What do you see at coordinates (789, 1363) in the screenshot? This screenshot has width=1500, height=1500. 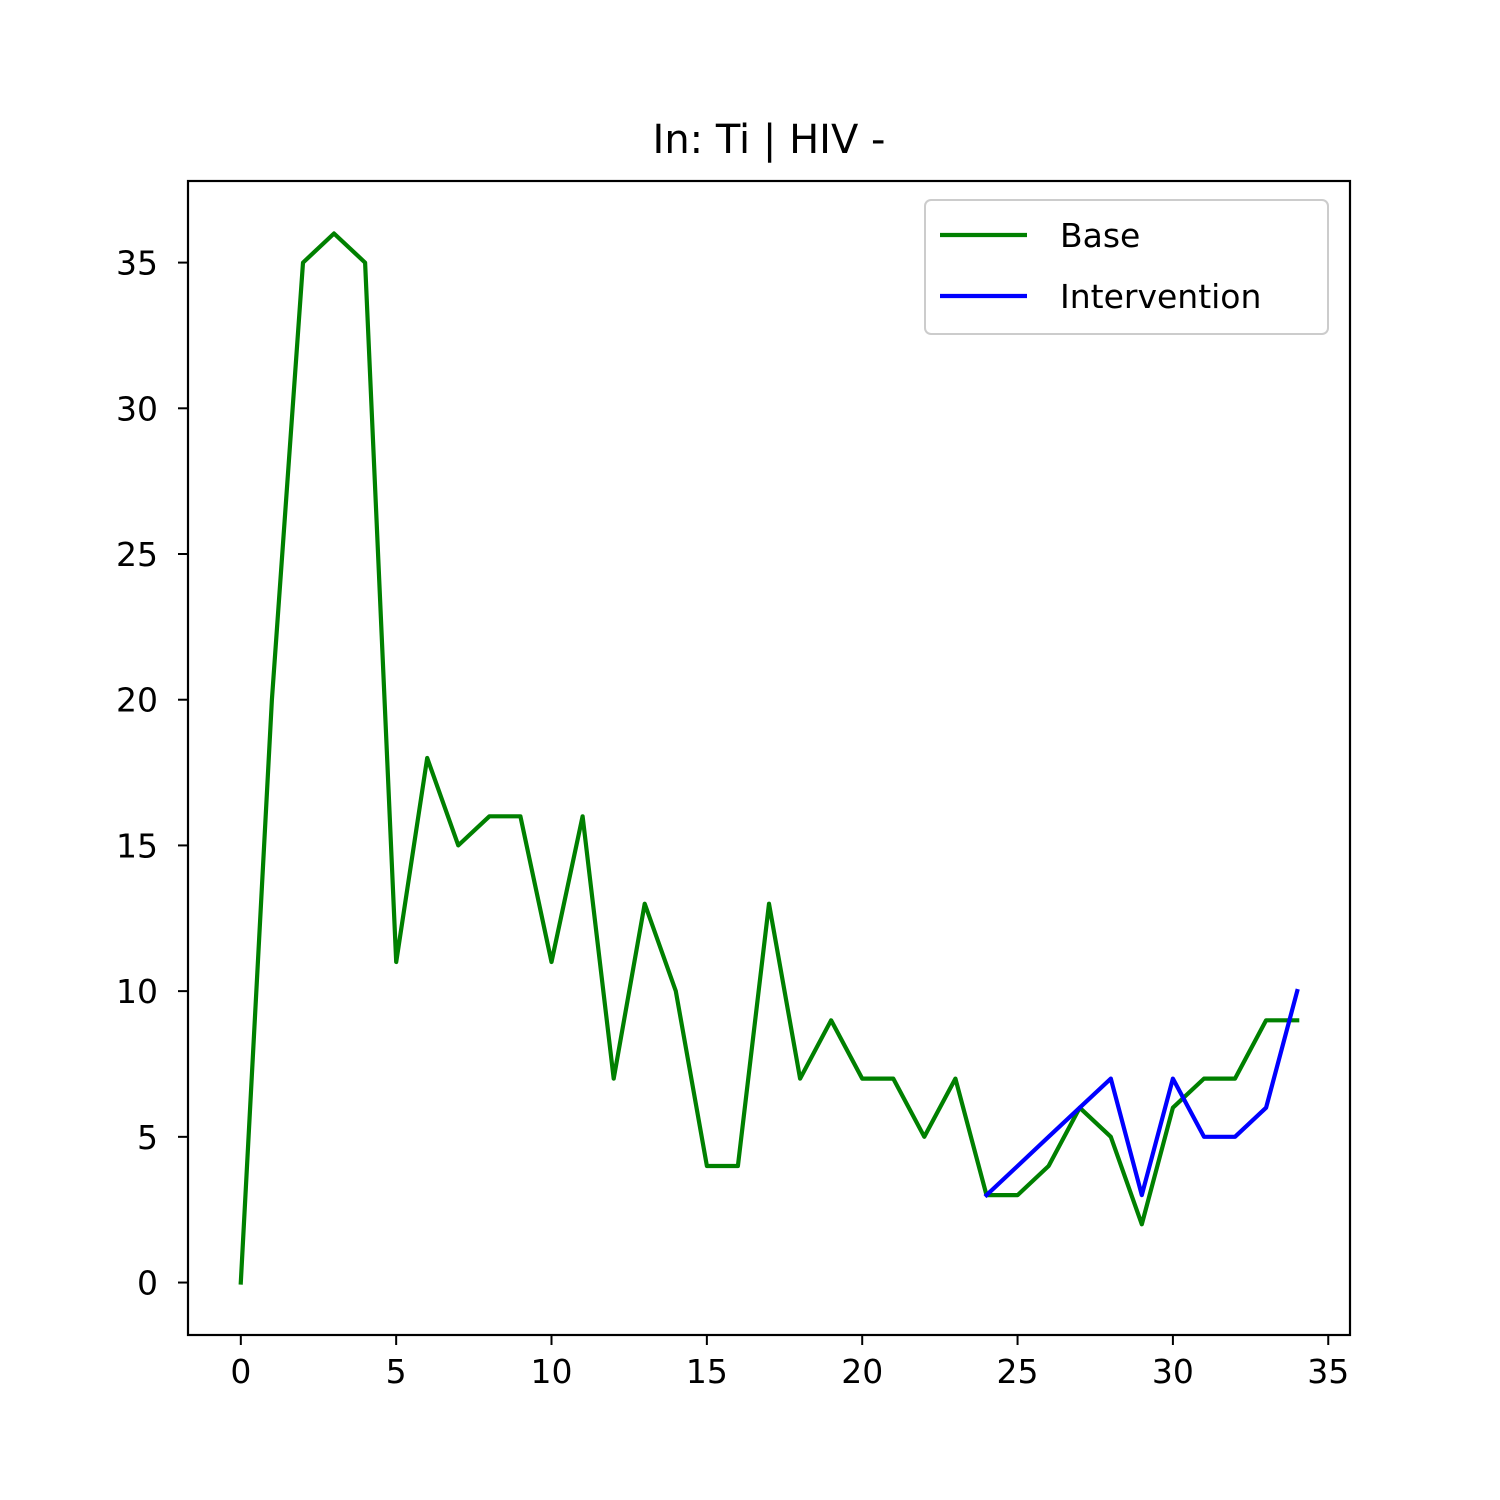 I see `x-axis: 0 5 10 15 20 25 30 35` at bounding box center [789, 1363].